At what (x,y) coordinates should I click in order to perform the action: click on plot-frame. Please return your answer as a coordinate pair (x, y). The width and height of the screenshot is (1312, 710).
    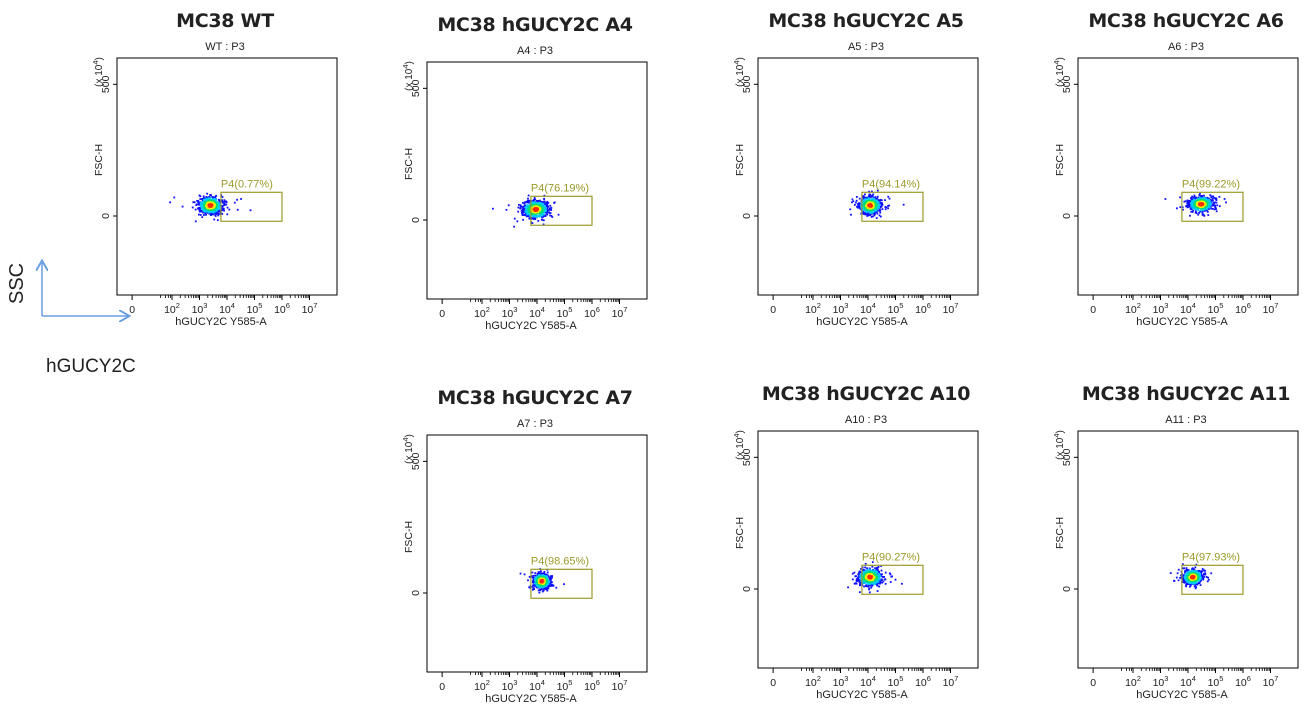
    Looking at the image, I should click on (868, 176).